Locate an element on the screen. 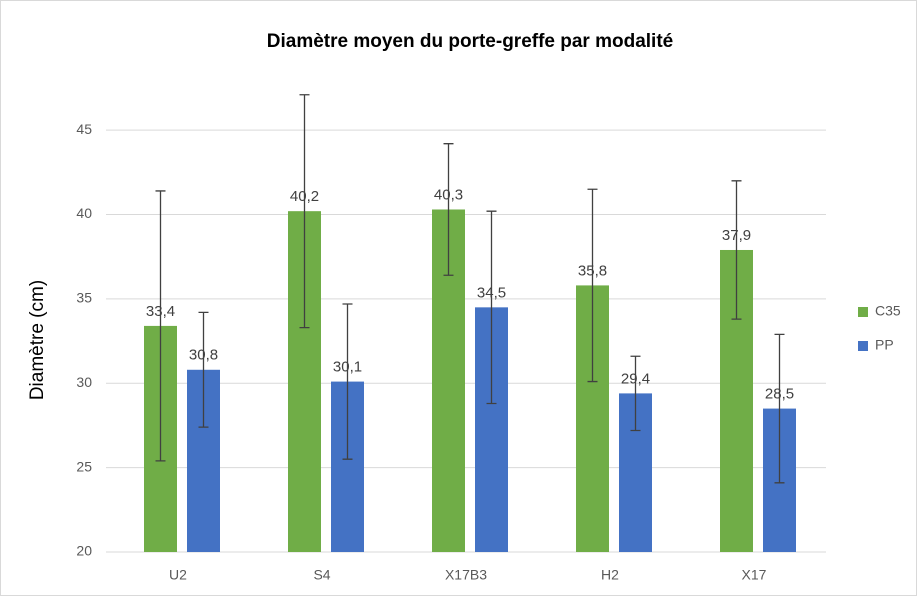 This screenshot has height=601, width=917. y-tick-label: 40 is located at coordinates (84, 213).